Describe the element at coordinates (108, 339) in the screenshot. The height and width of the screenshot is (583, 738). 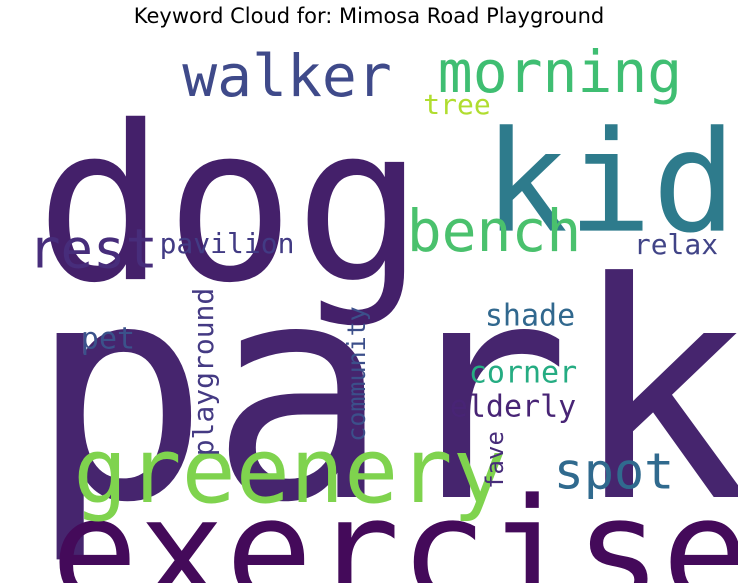
I see `word-pet: pet` at that location.